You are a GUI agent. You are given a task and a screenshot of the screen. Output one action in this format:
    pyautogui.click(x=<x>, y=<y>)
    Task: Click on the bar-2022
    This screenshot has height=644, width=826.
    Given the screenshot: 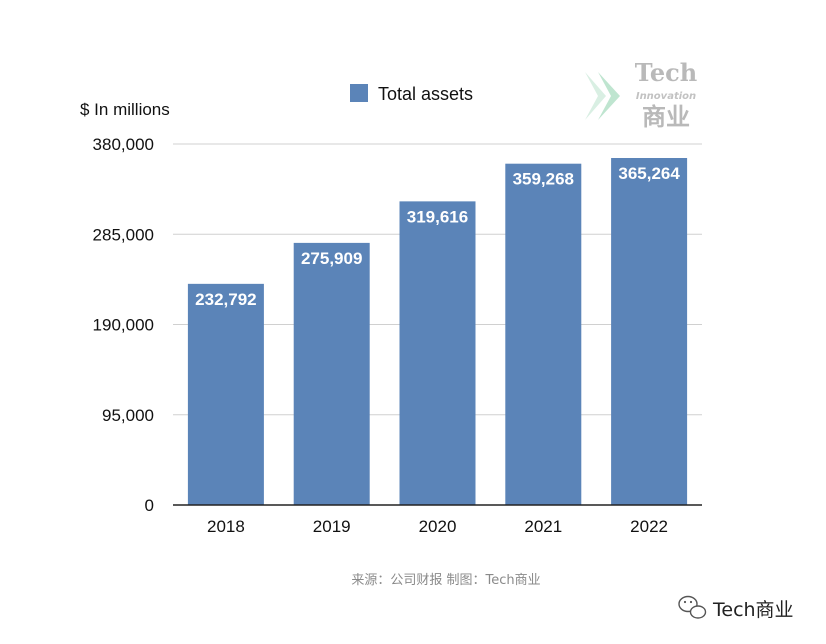 What is the action you would take?
    pyautogui.click(x=649, y=331)
    